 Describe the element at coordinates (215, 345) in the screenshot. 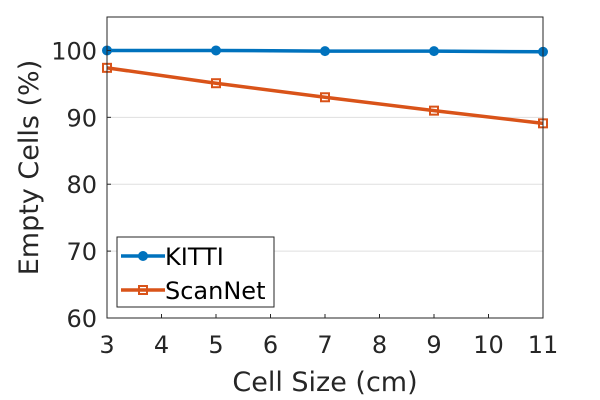

I see `x-tick-label-5: 5` at that location.